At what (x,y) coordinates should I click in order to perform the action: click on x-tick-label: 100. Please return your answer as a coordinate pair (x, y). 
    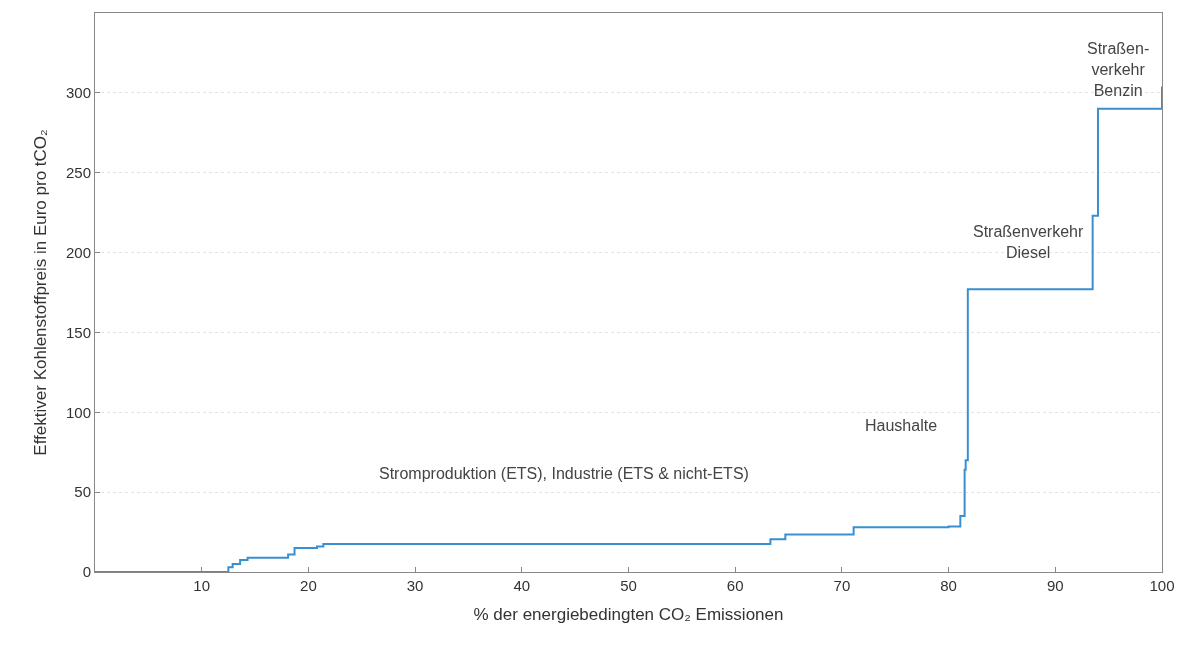
    Looking at the image, I should click on (1162, 585).